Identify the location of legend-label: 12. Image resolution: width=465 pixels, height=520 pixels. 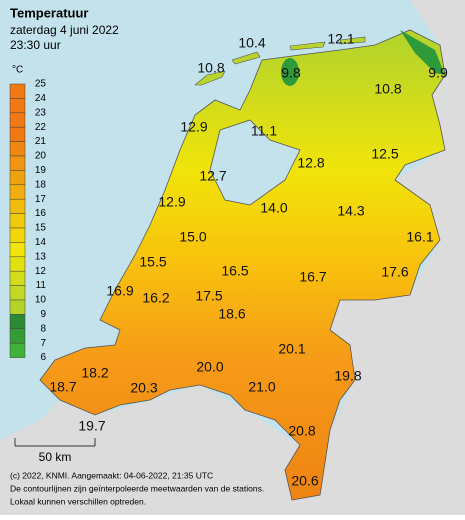
(41, 271).